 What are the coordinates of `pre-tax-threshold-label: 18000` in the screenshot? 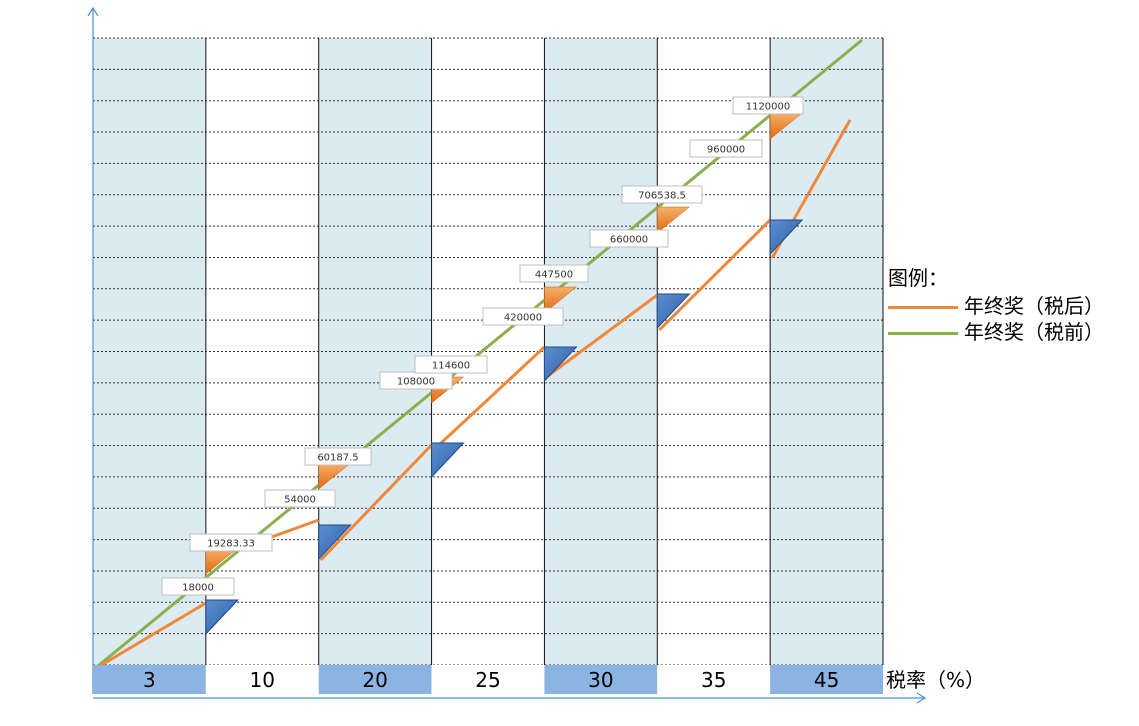 It's located at (198, 588).